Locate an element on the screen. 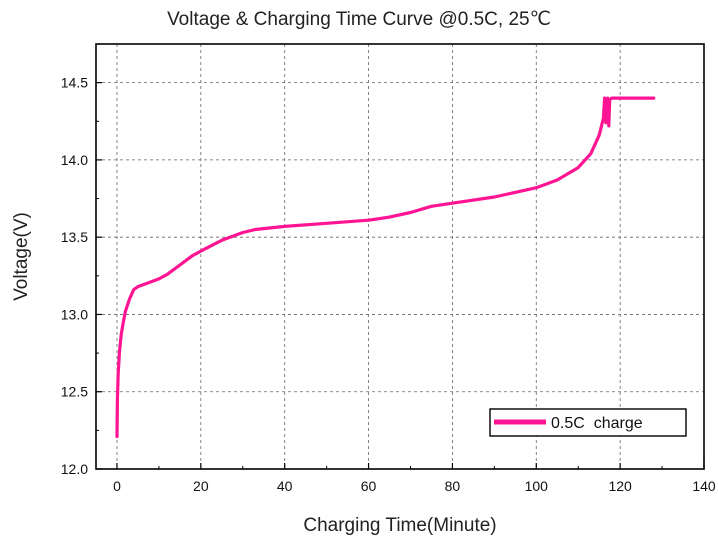  legend: 0.5C charge is located at coordinates (588, 422).